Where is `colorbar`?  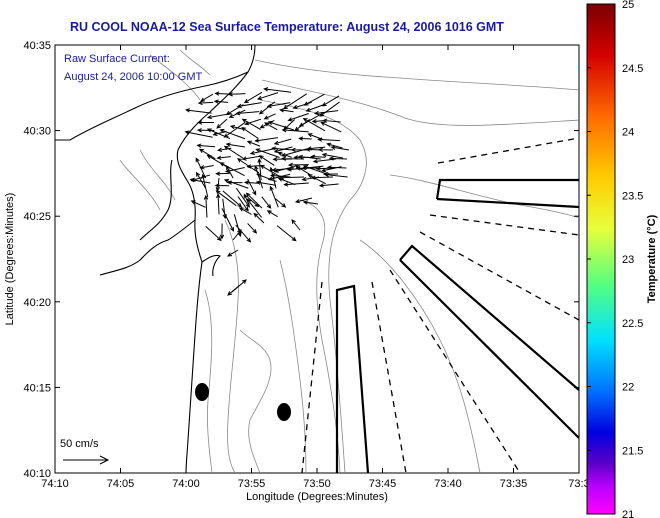 colorbar is located at coordinates (601, 259).